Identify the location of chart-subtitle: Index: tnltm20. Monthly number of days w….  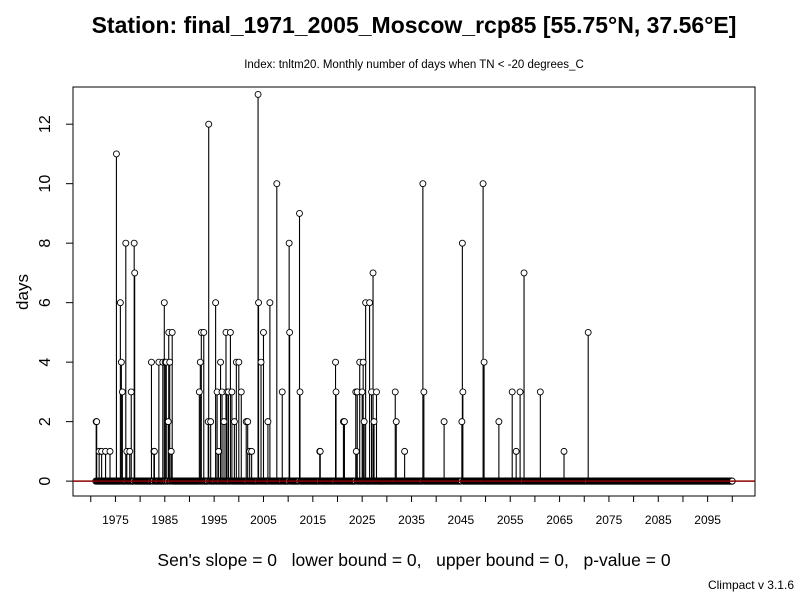
(414, 65).